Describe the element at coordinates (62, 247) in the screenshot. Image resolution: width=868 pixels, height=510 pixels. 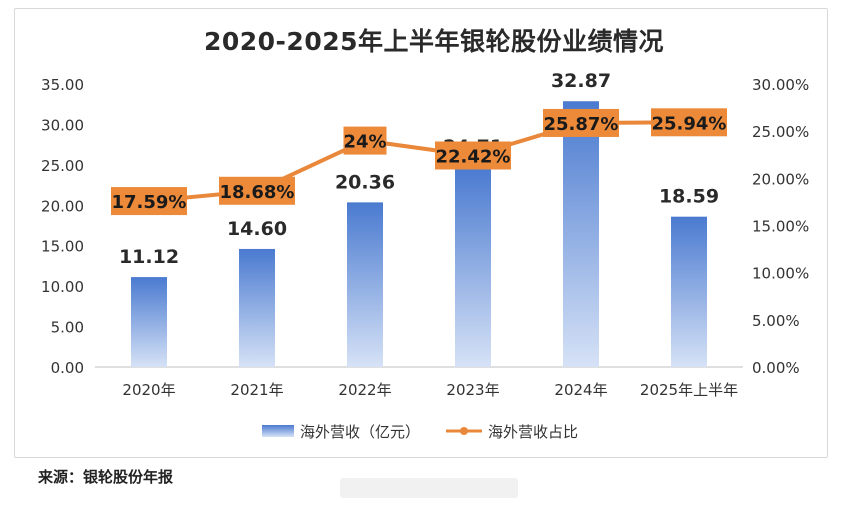
I see `left-tick-label: 15.00` at that location.